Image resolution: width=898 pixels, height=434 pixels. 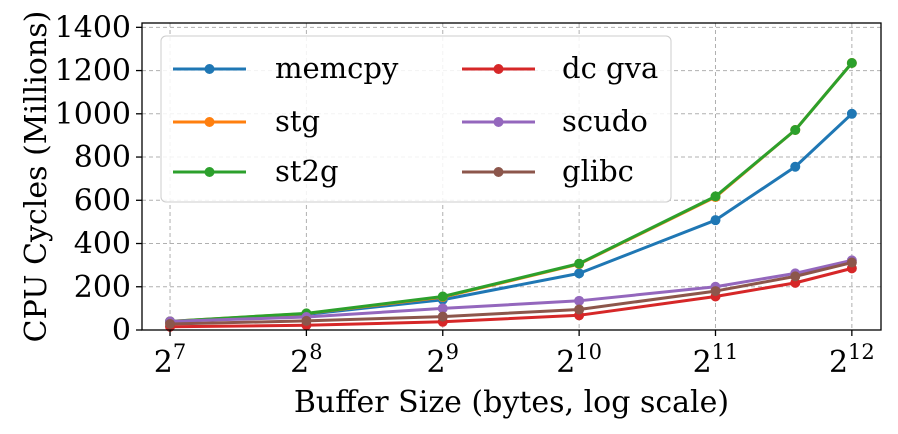 What do you see at coordinates (93, 71) in the screenshot?
I see `y-tick-label: 1200` at bounding box center [93, 71].